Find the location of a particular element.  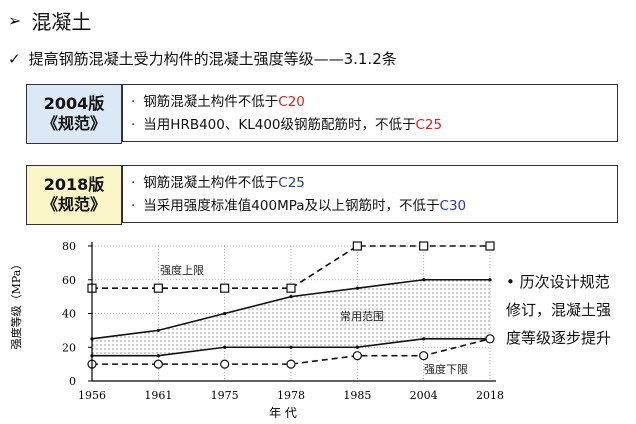

requirement-text: 当用HRB400、KL400级钢筋配筋时，不低于 is located at coordinates (279, 125).